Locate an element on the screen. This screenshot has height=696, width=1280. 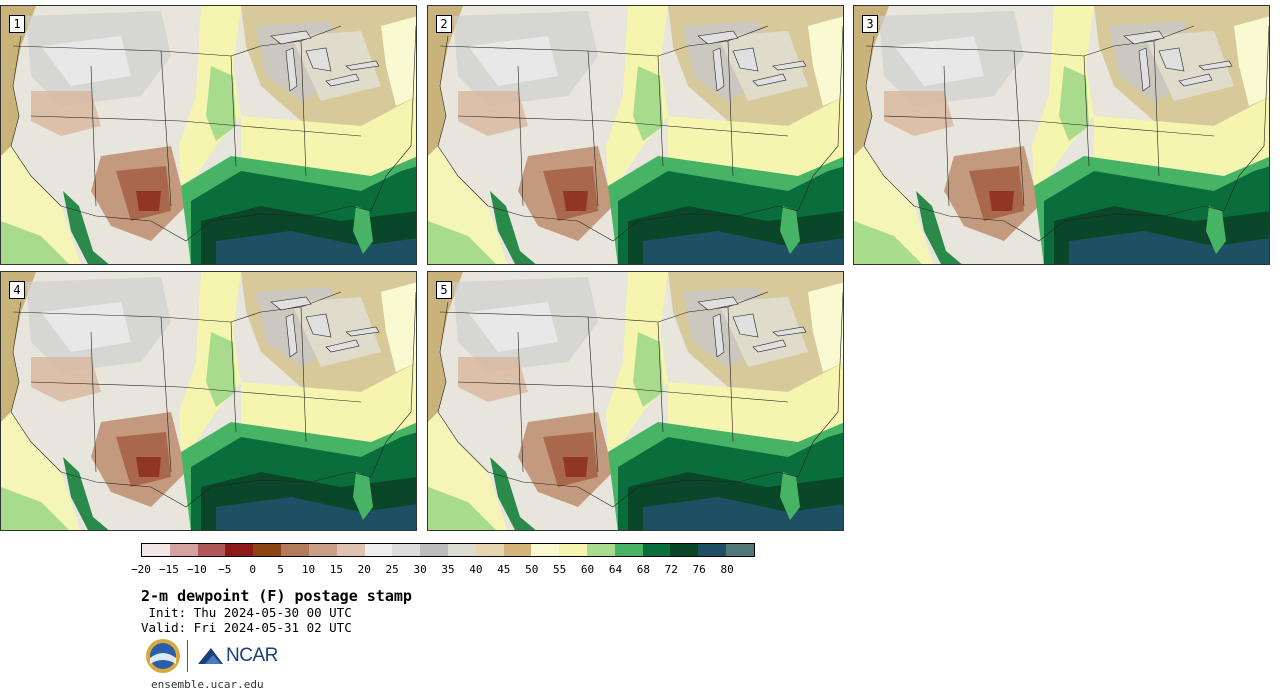
colorbar-tick-label: 76 is located at coordinates (699, 569).